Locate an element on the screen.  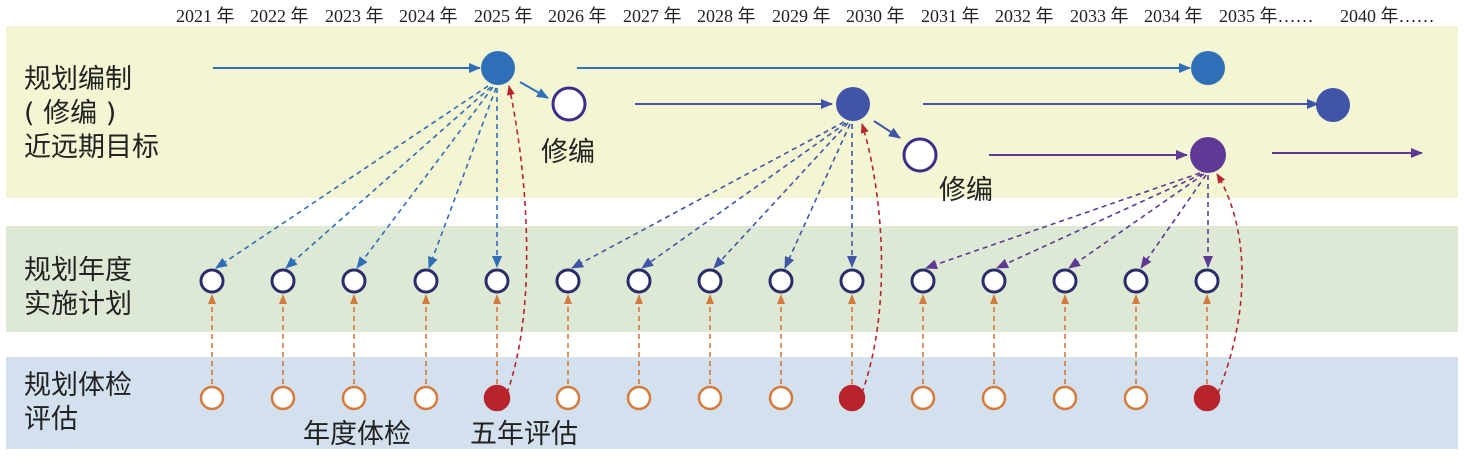
year-label: 2029 年 is located at coordinates (801, 16).